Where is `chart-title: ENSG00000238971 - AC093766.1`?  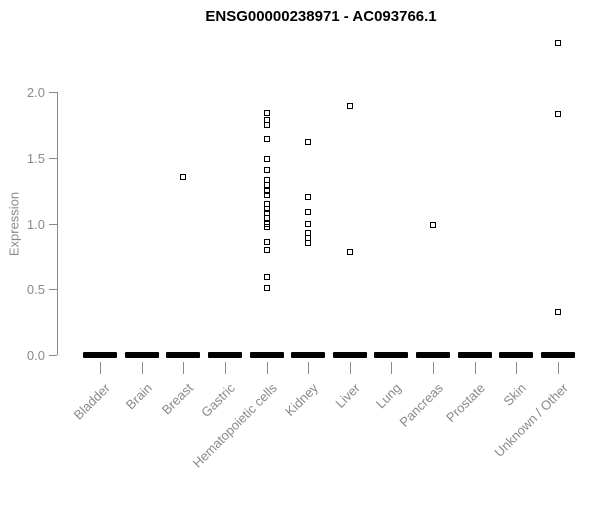
chart-title: ENSG00000238971 - AC093766.1 is located at coordinates (321, 16).